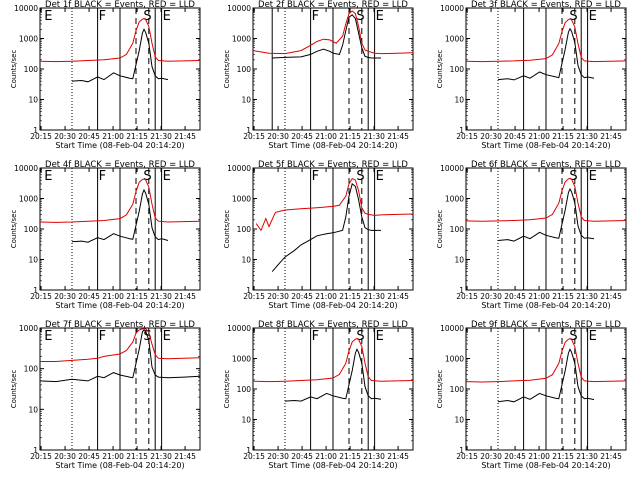  Describe the element at coordinates (546, 165) in the screenshot. I see `panel-title: Det 6f BLACK = Events, RED = LLD` at that location.